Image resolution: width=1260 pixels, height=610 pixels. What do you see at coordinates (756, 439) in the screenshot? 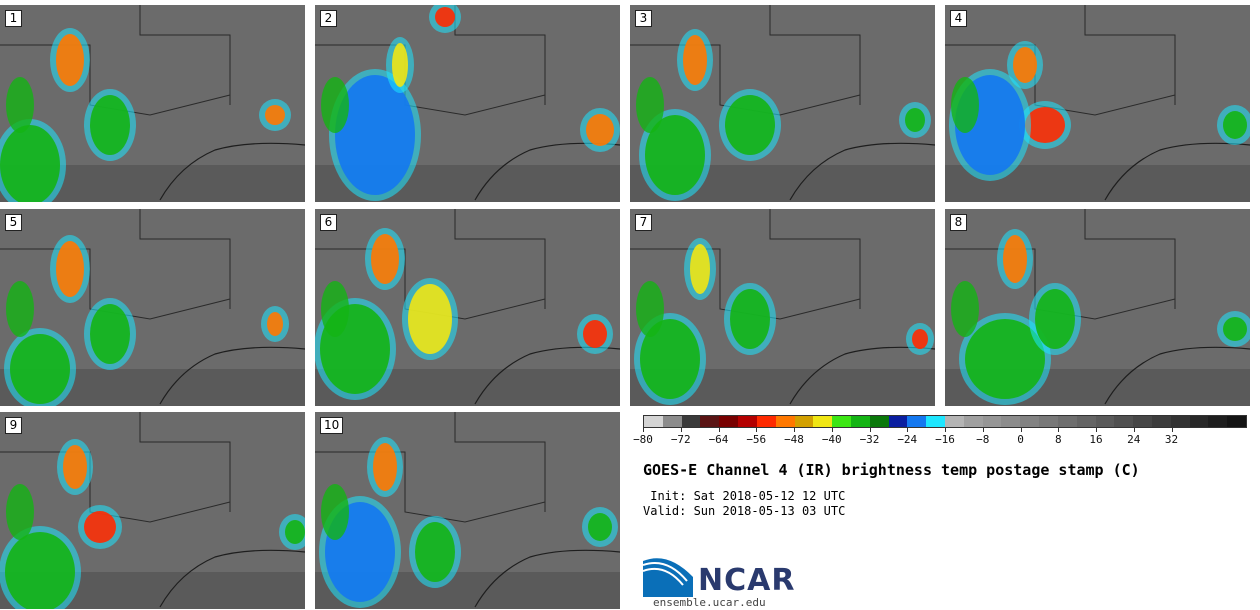
I see `colorbar-tick-label: −56` at bounding box center [756, 439].